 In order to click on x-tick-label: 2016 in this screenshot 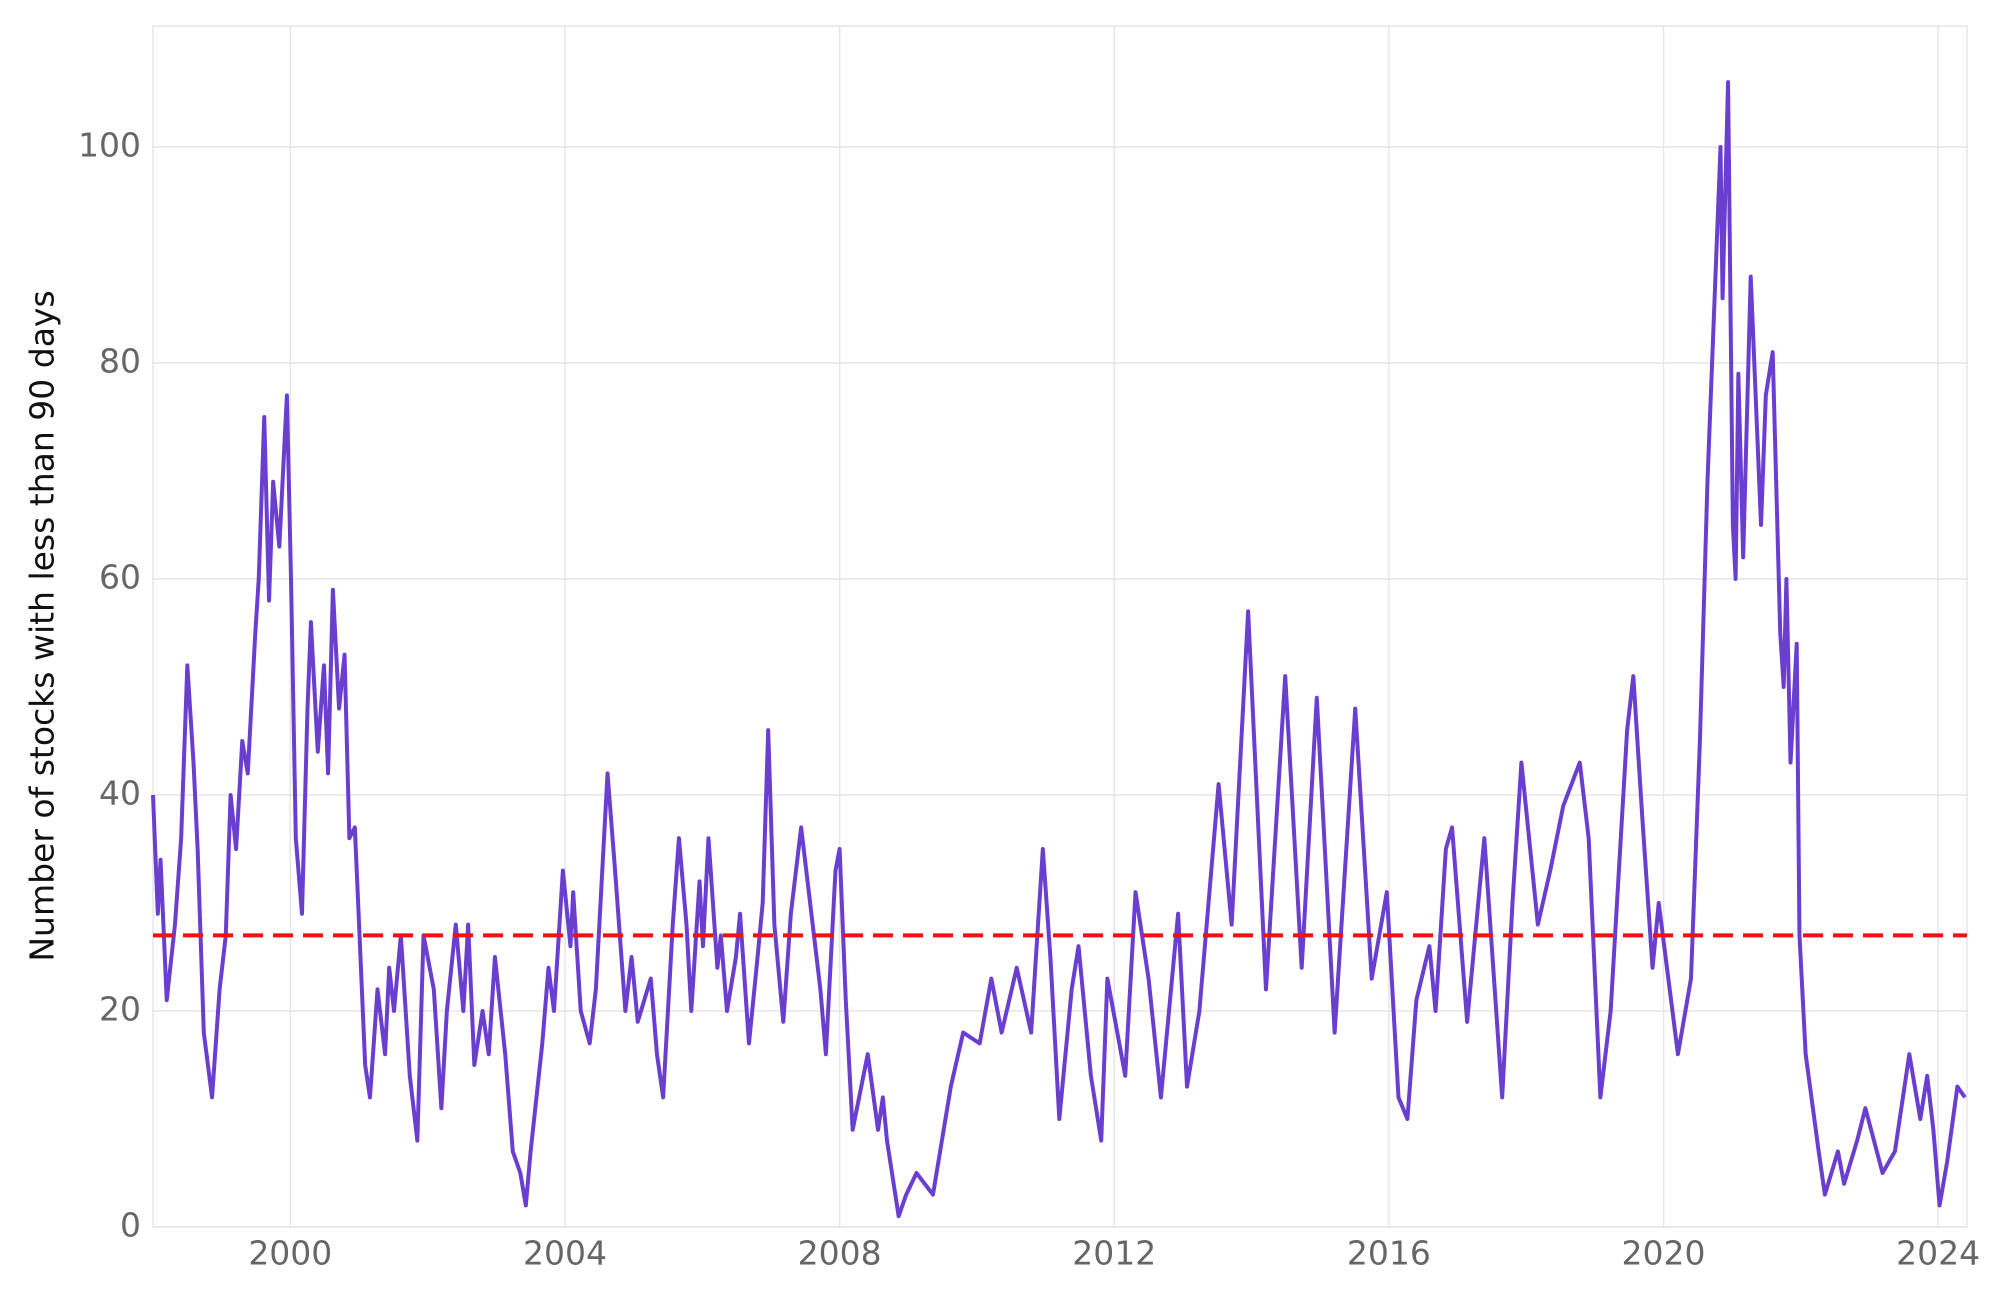, I will do `click(1389, 1253)`.